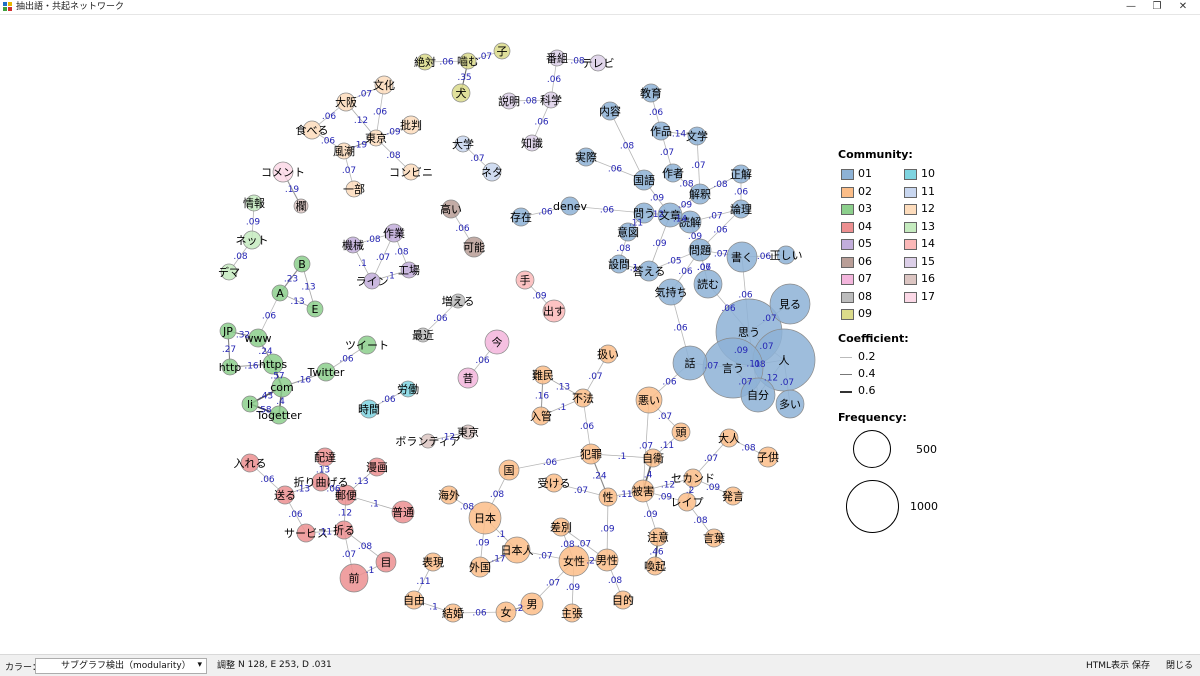 The height and width of the screenshot is (676, 1200). I want to click on adjust-button: 調整, so click(226, 666).